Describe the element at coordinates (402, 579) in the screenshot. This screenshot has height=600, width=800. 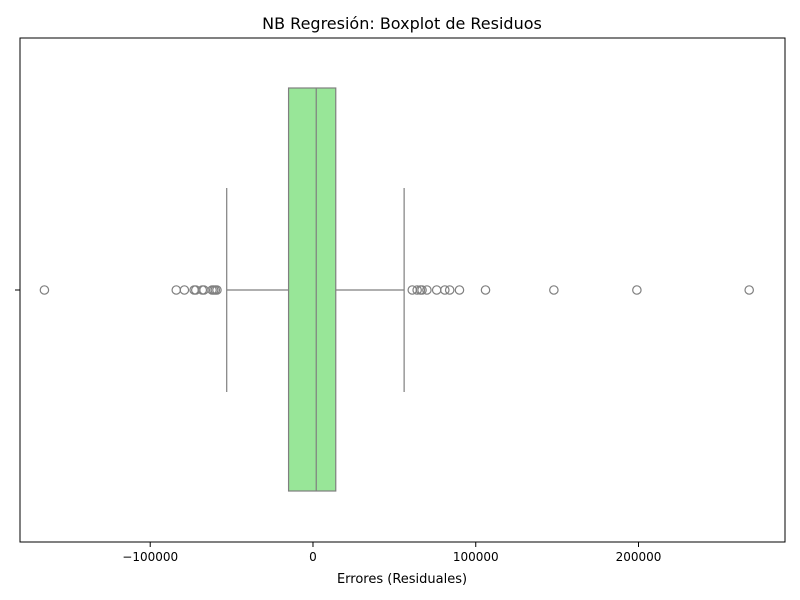
I see `x-axis-label: Errores (Residuales)` at that location.